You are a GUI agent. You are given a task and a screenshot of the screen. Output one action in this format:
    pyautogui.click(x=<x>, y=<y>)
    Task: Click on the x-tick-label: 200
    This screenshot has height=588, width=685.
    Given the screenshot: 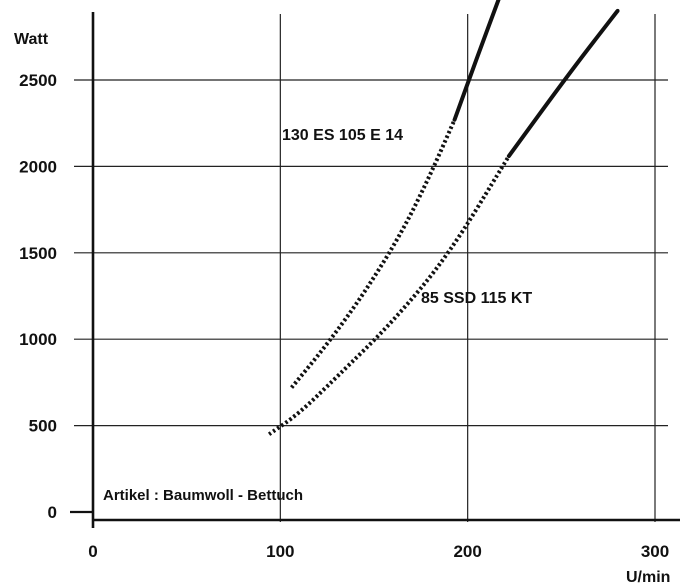 What is the action you would take?
    pyautogui.click(x=467, y=551)
    